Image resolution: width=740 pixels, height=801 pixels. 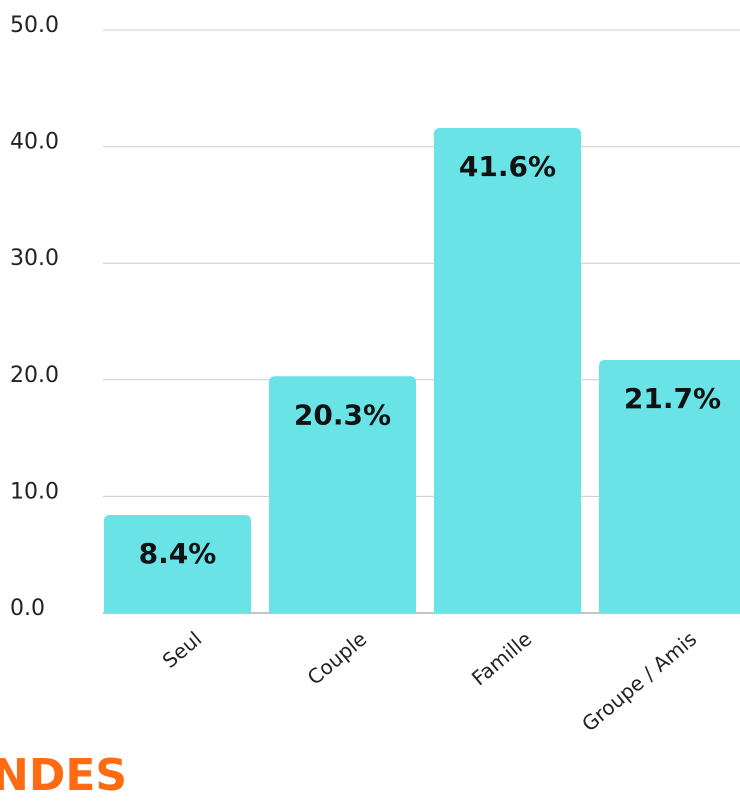 What do you see at coordinates (342, 414) in the screenshot?
I see `data-label: 20.3%` at bounding box center [342, 414].